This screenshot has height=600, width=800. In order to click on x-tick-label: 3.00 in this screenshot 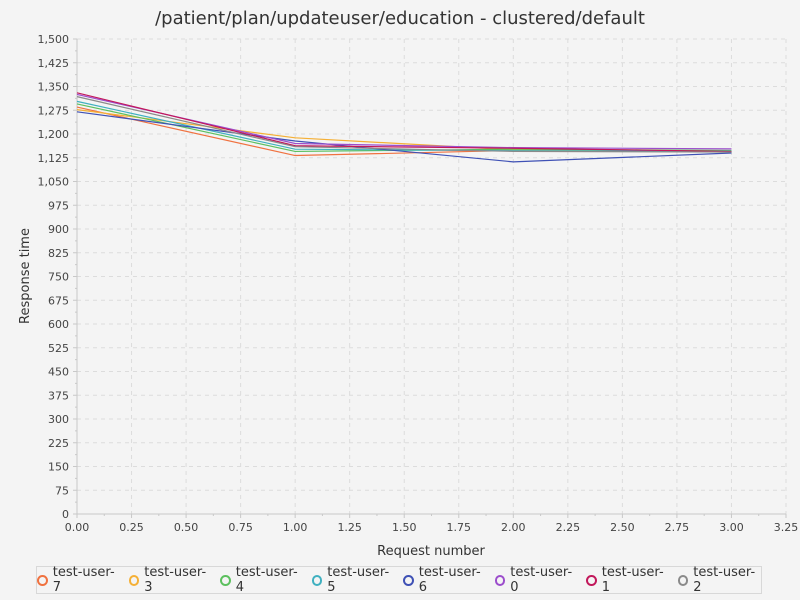, I will do `click(731, 527)`.